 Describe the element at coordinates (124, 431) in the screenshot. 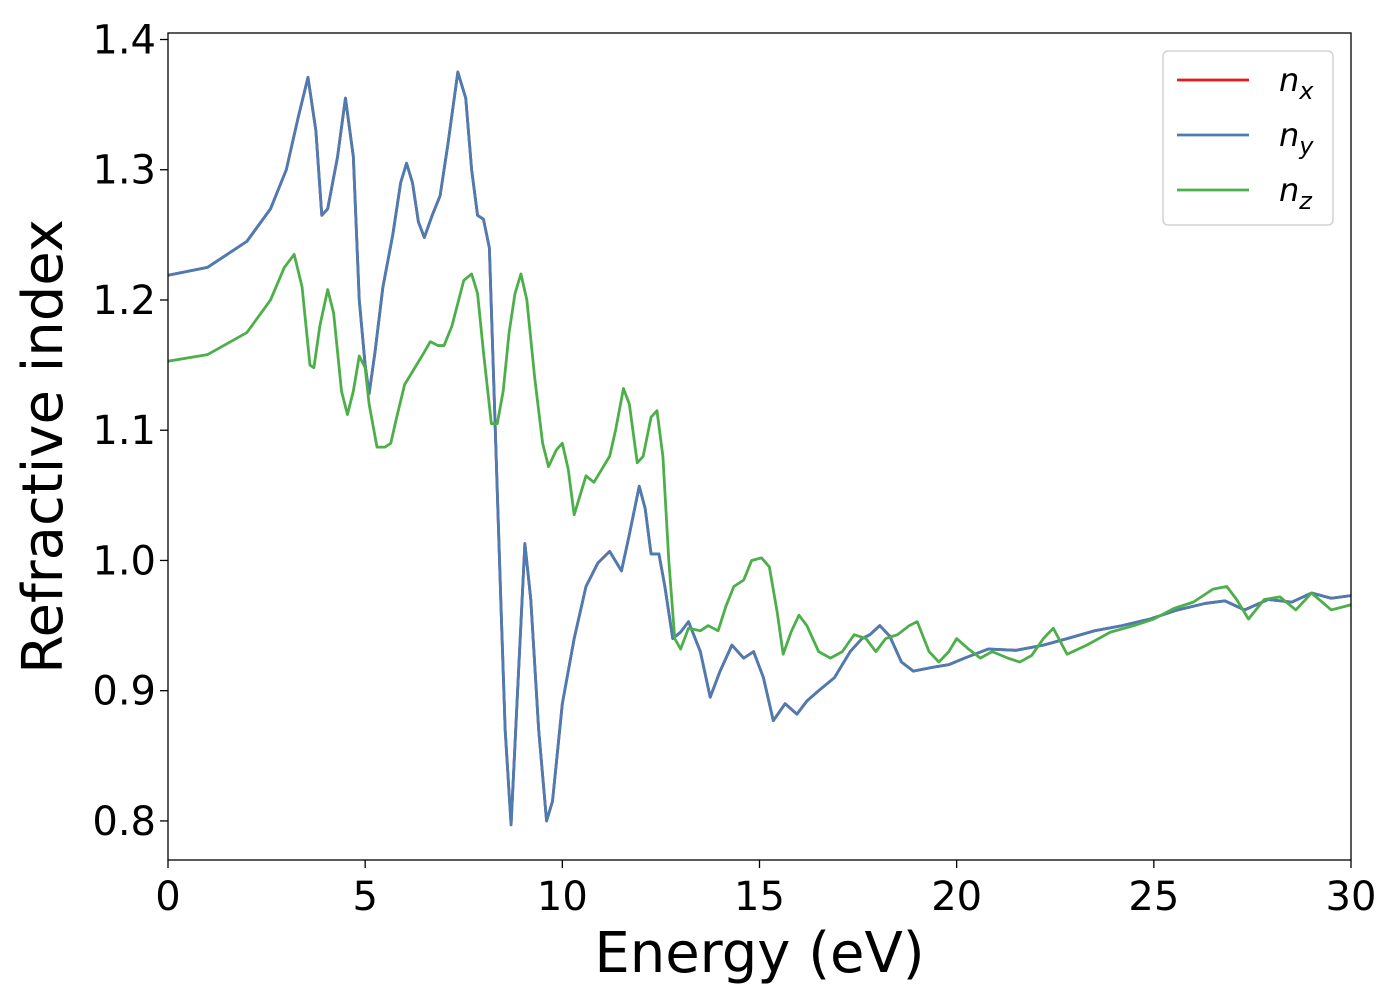

I see `y-tick-label: 1.1` at that location.